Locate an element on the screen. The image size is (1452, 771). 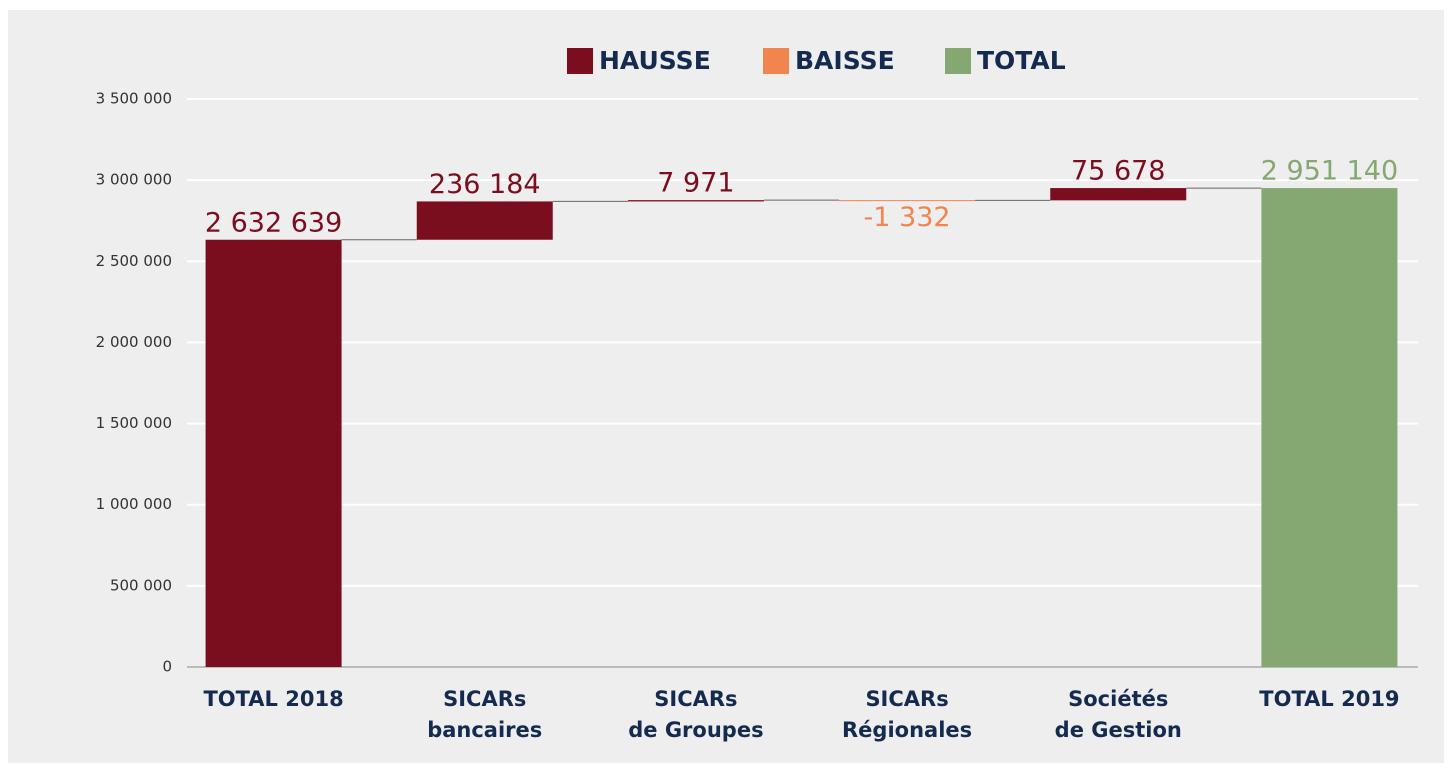
x-tick-label: Sociétés is located at coordinates (1118, 699).